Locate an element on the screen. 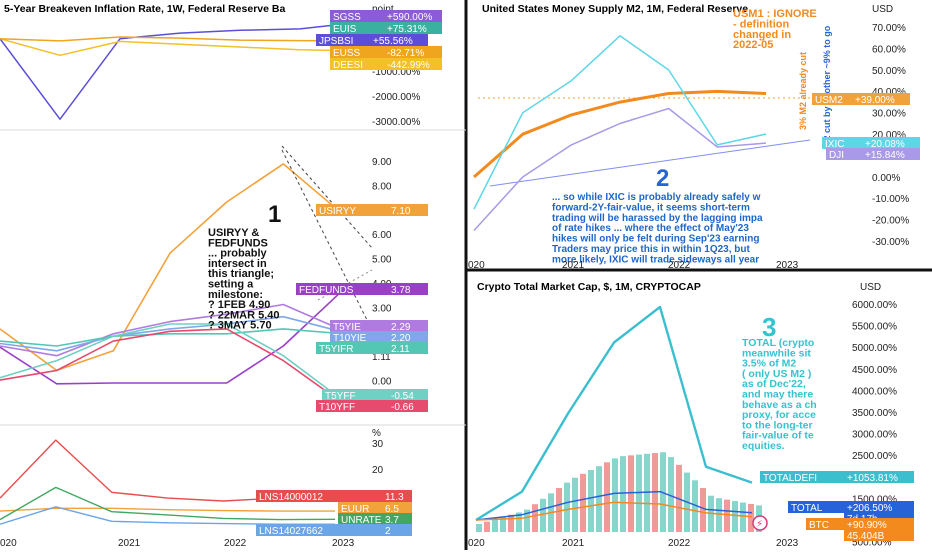  x-tick-label: 020 is located at coordinates (476, 265).